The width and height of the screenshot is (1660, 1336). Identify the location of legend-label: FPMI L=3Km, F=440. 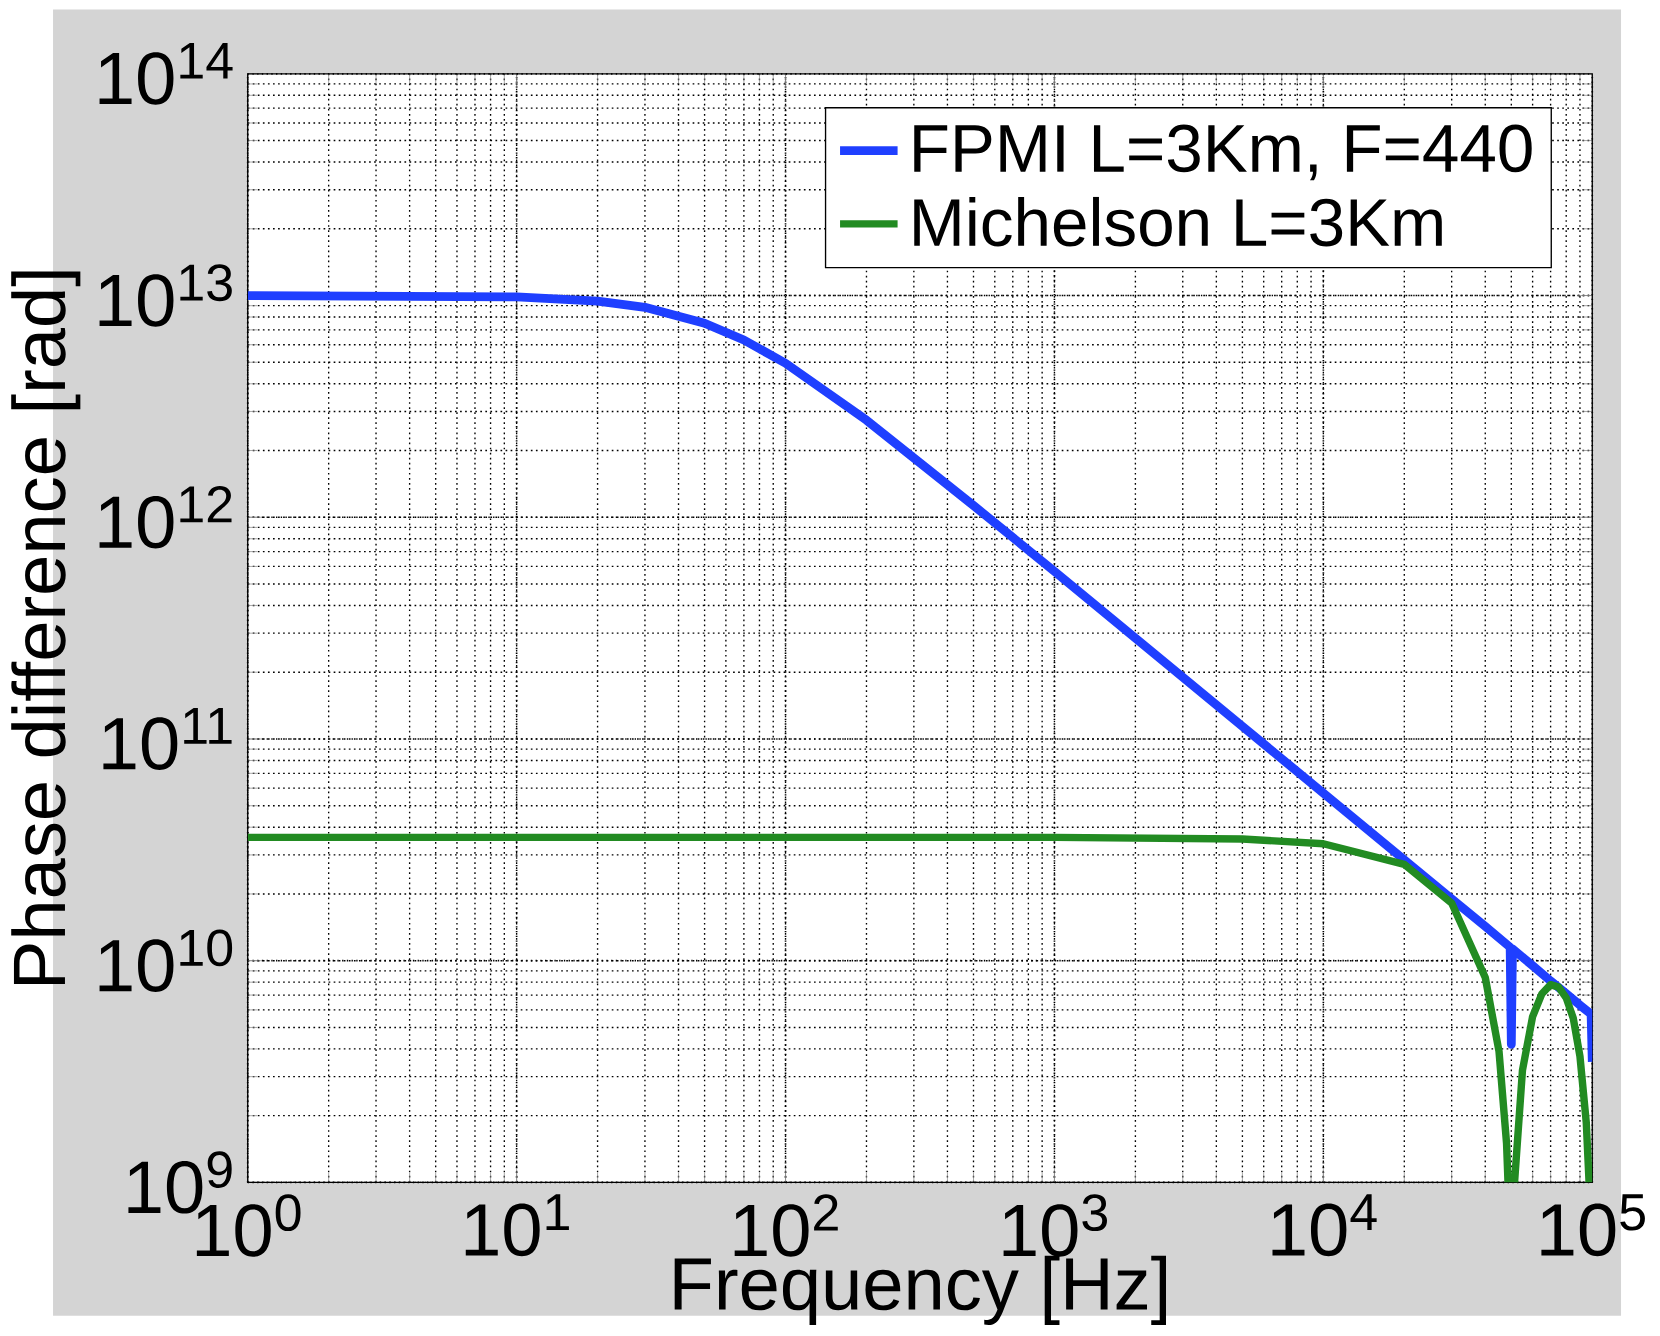
(1223, 152).